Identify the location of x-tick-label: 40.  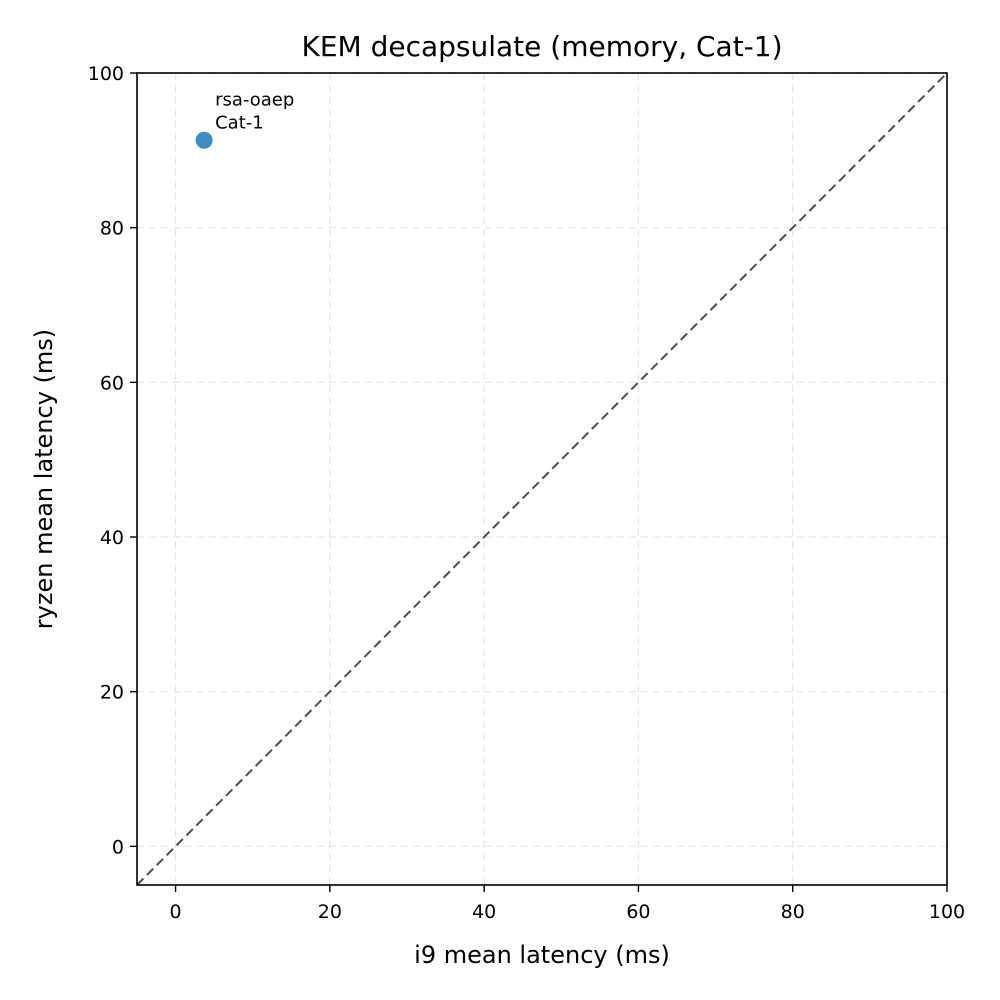
(484, 912).